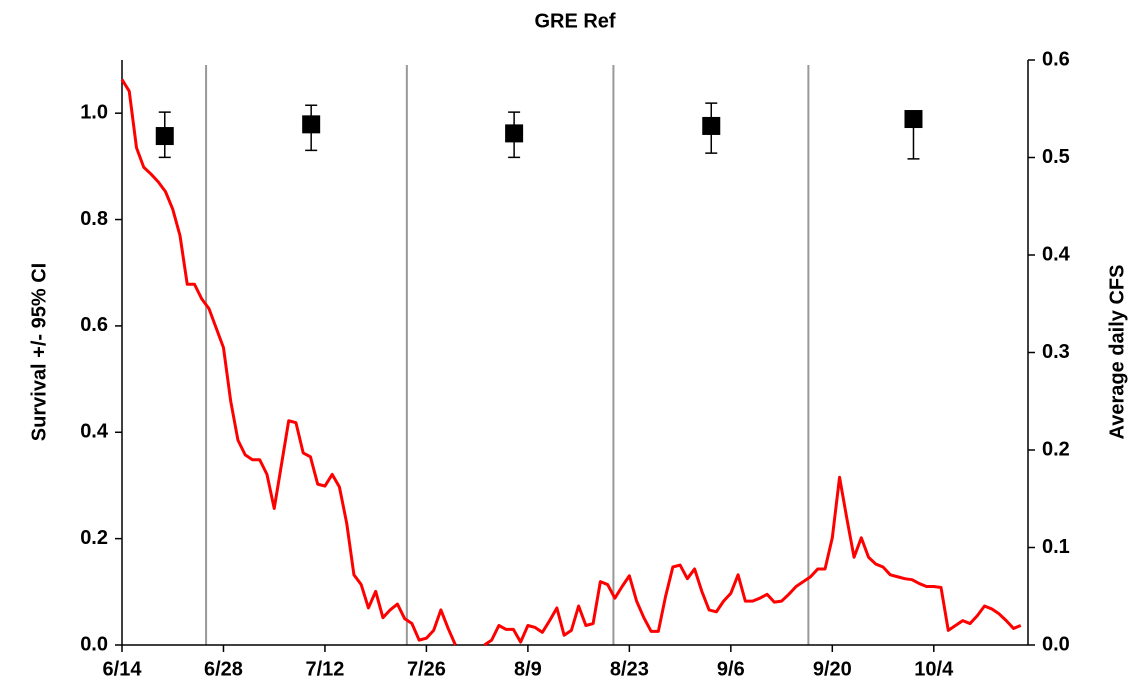 The height and width of the screenshot is (698, 1139). Describe the element at coordinates (1056, 157) in the screenshot. I see `y2-tick-label: 0.5` at that location.